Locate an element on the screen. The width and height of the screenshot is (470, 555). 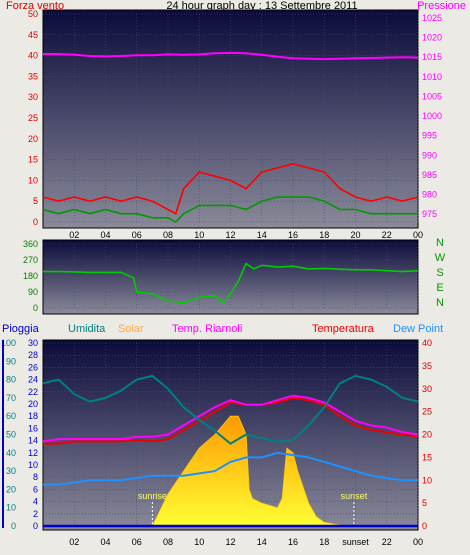
wind-axis-title: Forza vento is located at coordinates (35, 6).